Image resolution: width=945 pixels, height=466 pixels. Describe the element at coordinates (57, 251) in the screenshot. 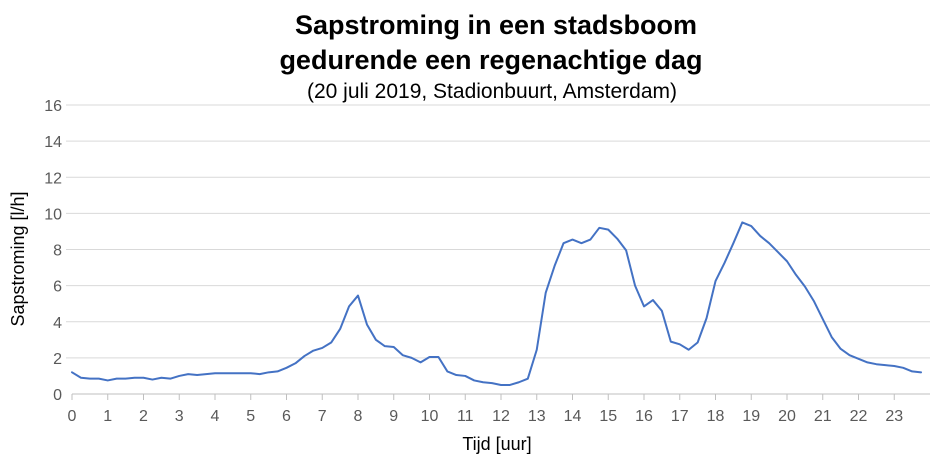

I see `y-tick-label: 8` at that location.